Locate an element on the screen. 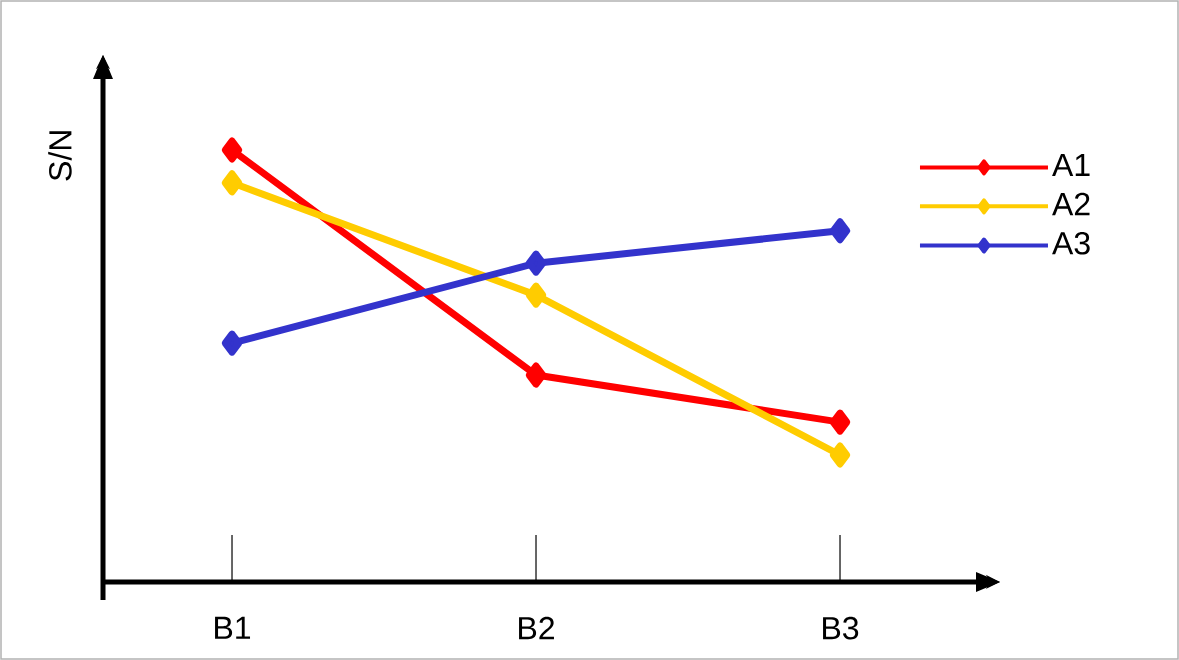 This screenshot has height=660, width=1179. legend-label: A2 is located at coordinates (1071, 204).